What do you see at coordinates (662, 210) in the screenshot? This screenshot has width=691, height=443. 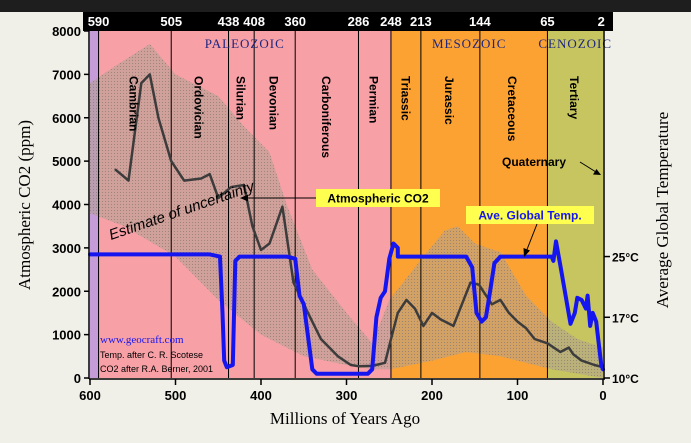 I see `y-axis-label-right: Average Global Temperature` at bounding box center [662, 210].